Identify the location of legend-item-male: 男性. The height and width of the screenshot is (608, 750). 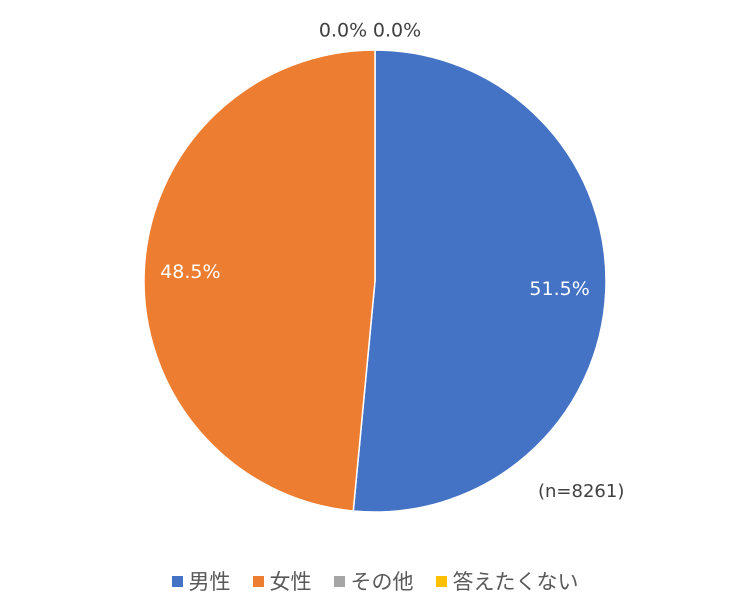
(201, 581).